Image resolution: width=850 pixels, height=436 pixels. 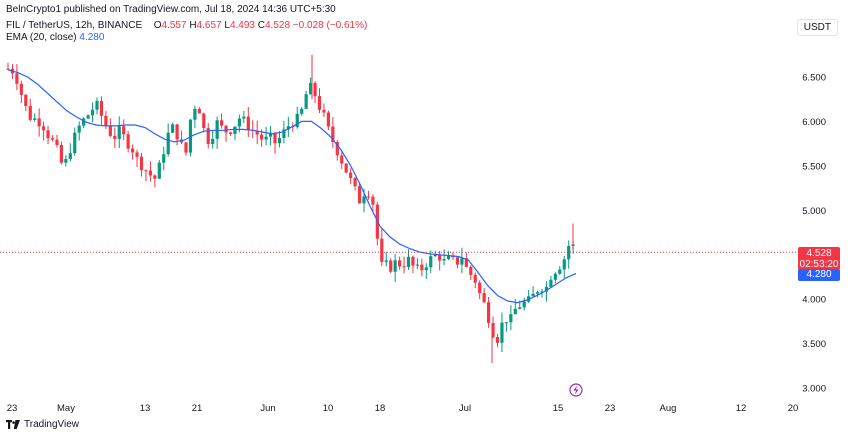 I want to click on x-tick-label: 10, so click(x=328, y=408).